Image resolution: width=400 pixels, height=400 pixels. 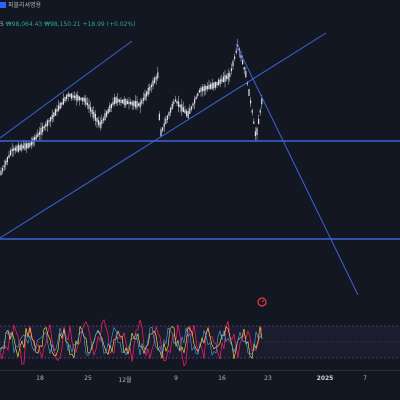 What do you see at coordinates (268, 378) in the screenshot?
I see `time-tick: 23` at bounding box center [268, 378].